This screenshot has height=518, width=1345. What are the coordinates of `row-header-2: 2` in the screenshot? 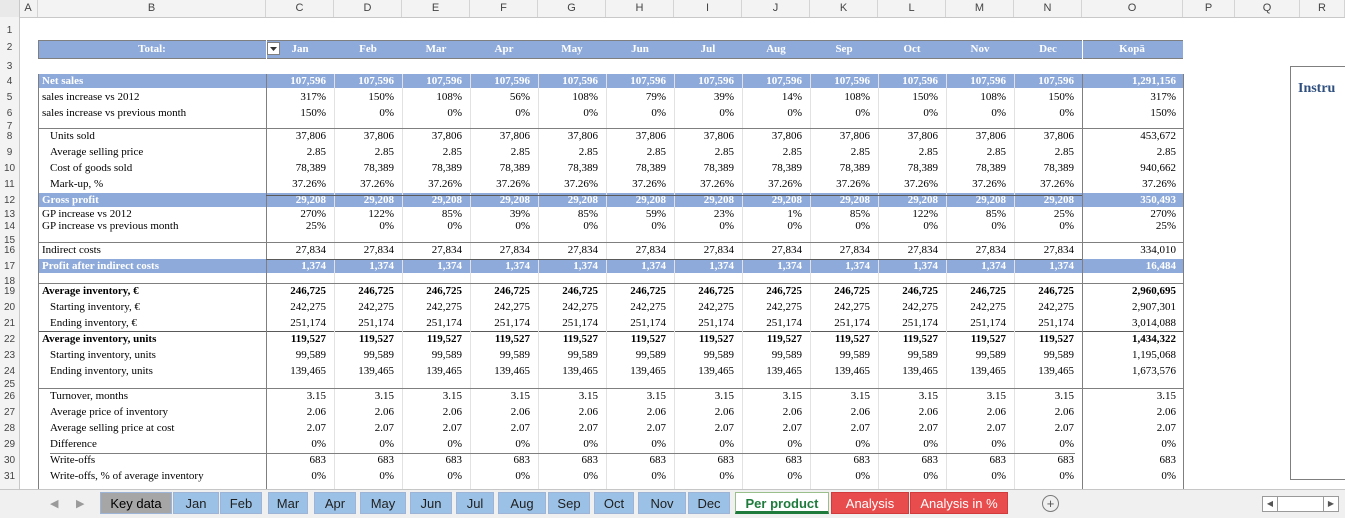 It's located at (9, 47).